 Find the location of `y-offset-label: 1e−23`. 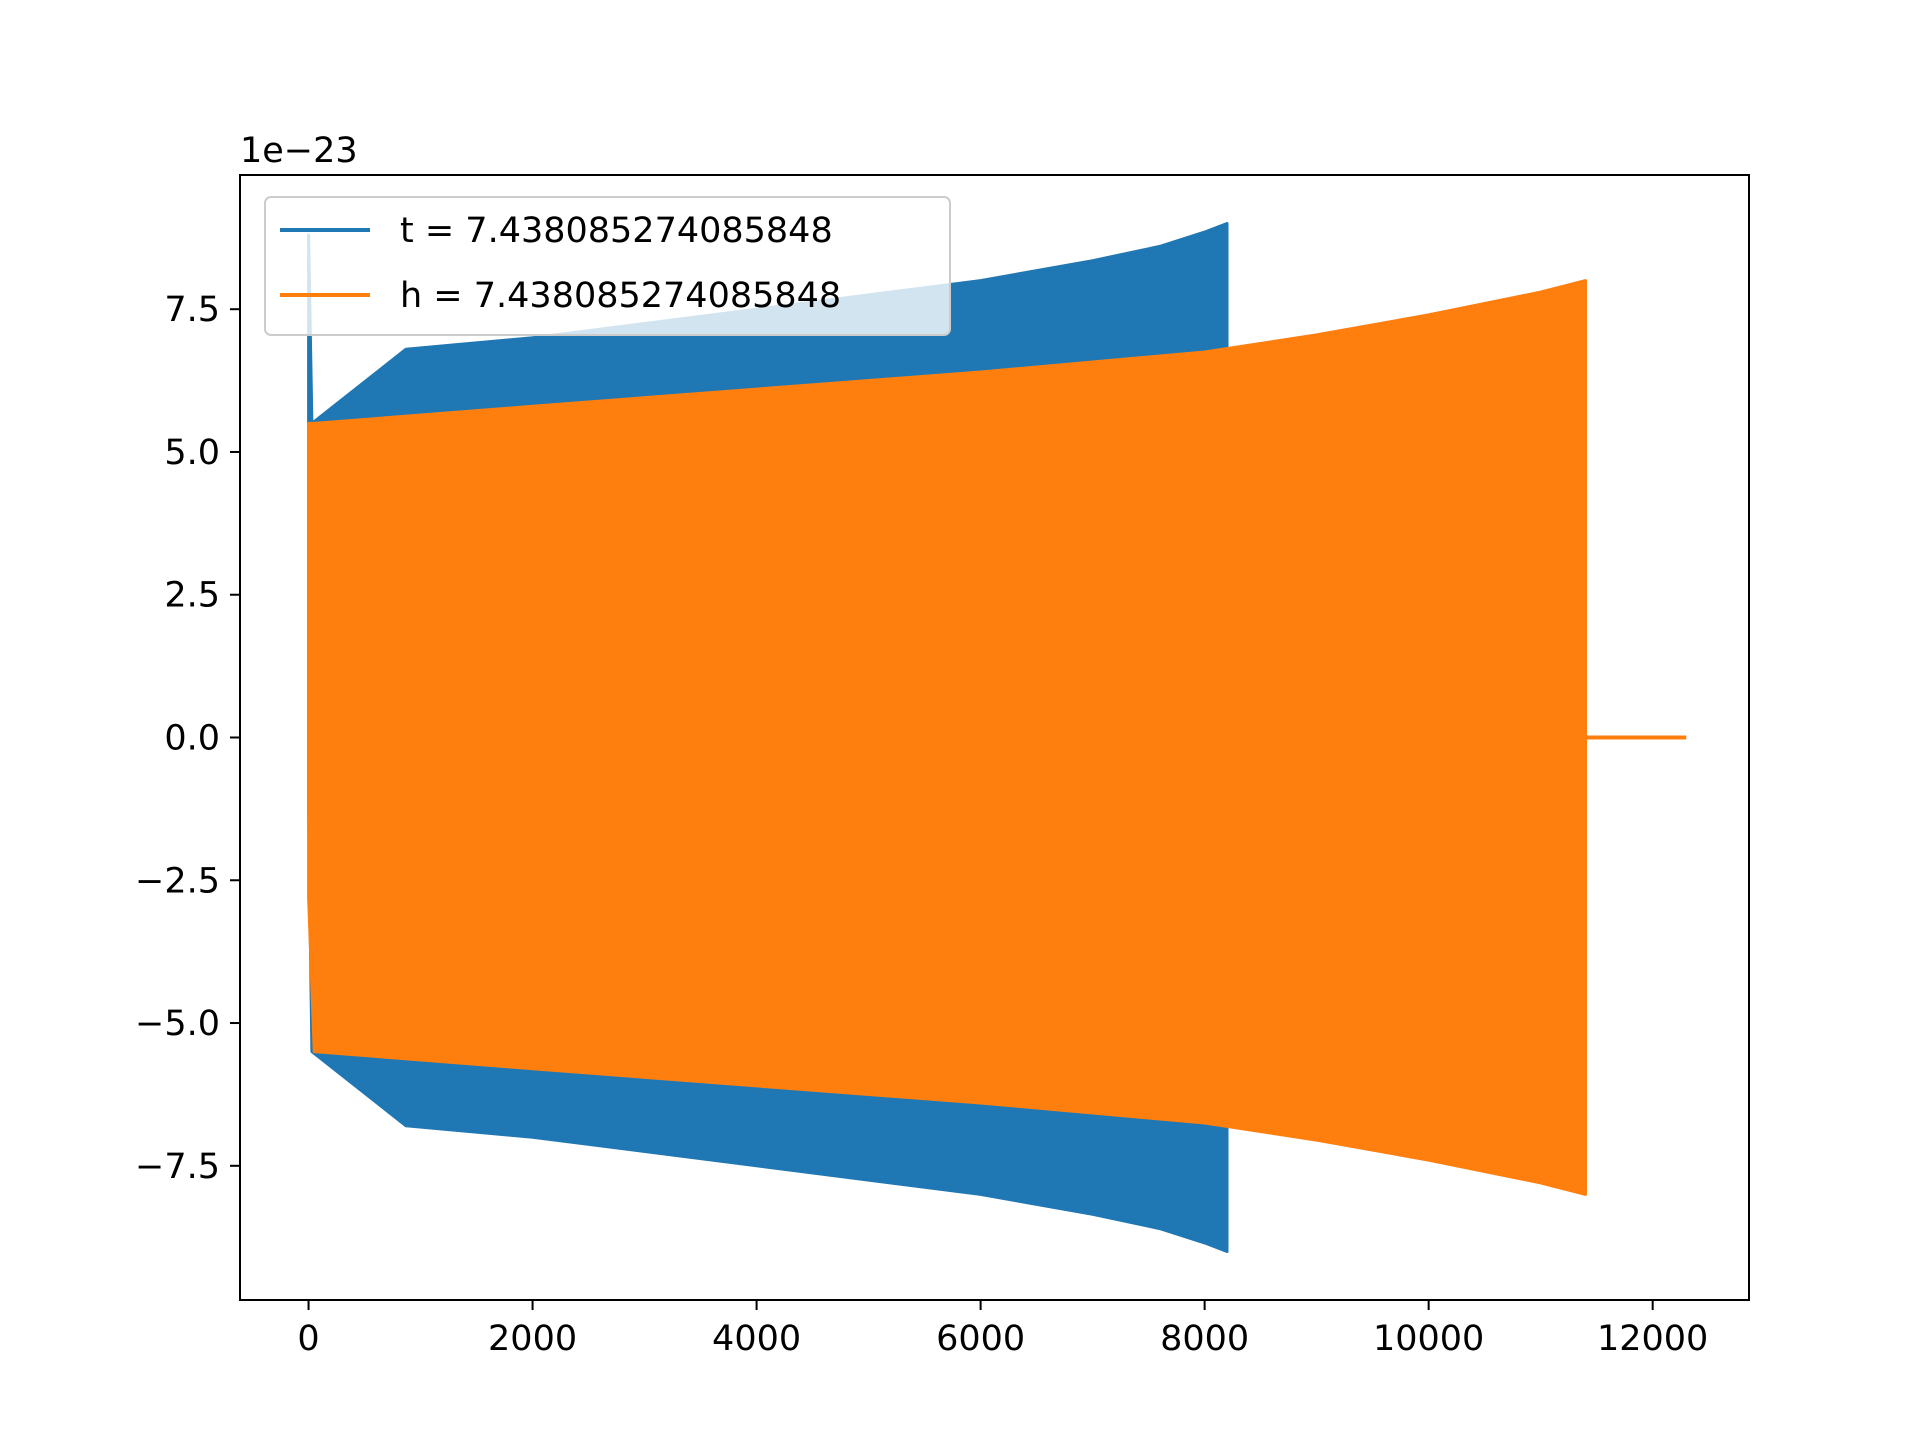

y-offset-label: 1e−23 is located at coordinates (299, 151).